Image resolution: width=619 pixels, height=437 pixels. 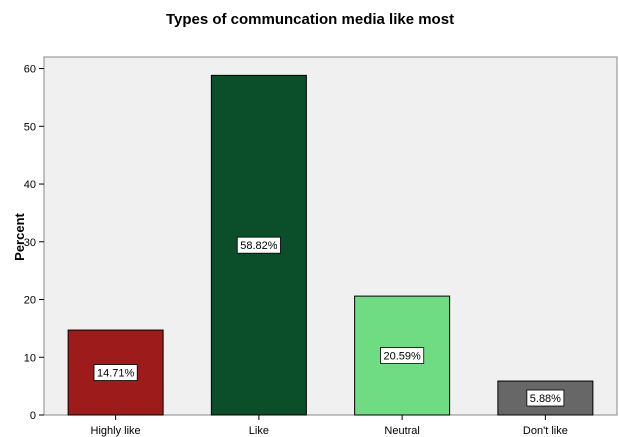 What do you see at coordinates (259, 431) in the screenshot?
I see `category-label: Like` at bounding box center [259, 431].